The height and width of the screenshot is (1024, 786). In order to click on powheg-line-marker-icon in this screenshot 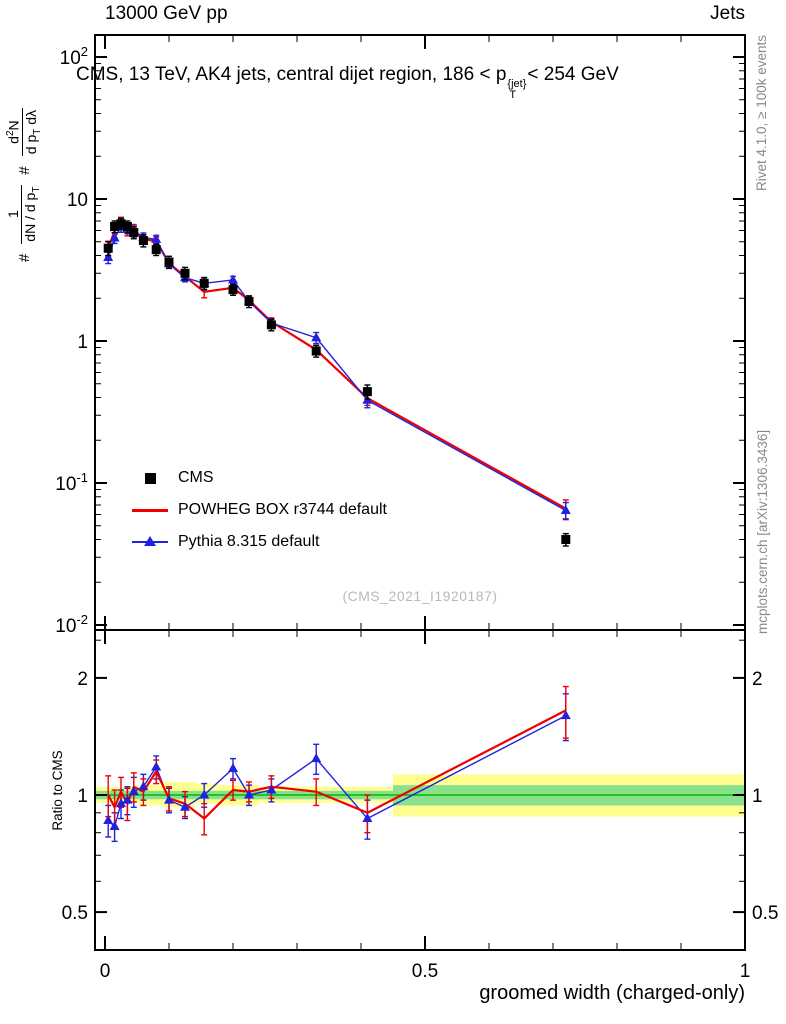, I will do `click(150, 510)`.